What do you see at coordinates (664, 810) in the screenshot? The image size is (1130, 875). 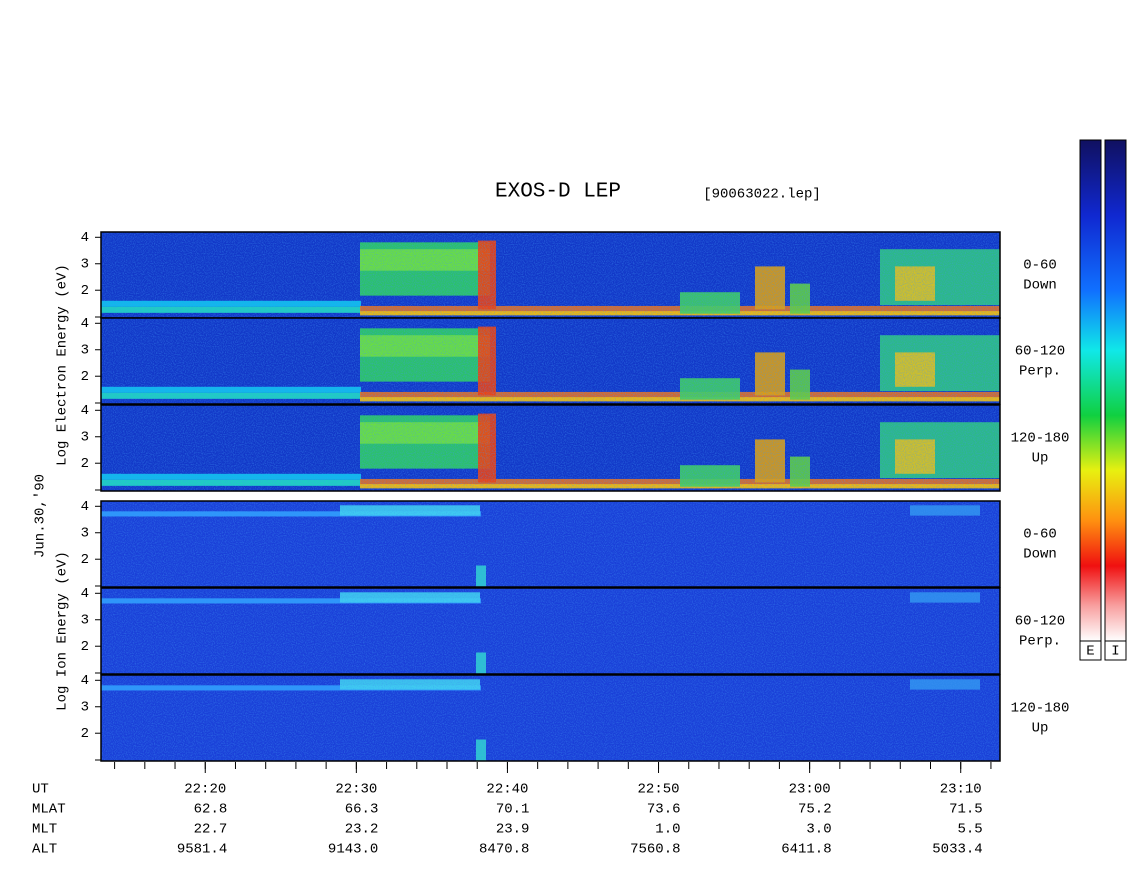 I see `ephemeris-value: 73.6` at bounding box center [664, 810].